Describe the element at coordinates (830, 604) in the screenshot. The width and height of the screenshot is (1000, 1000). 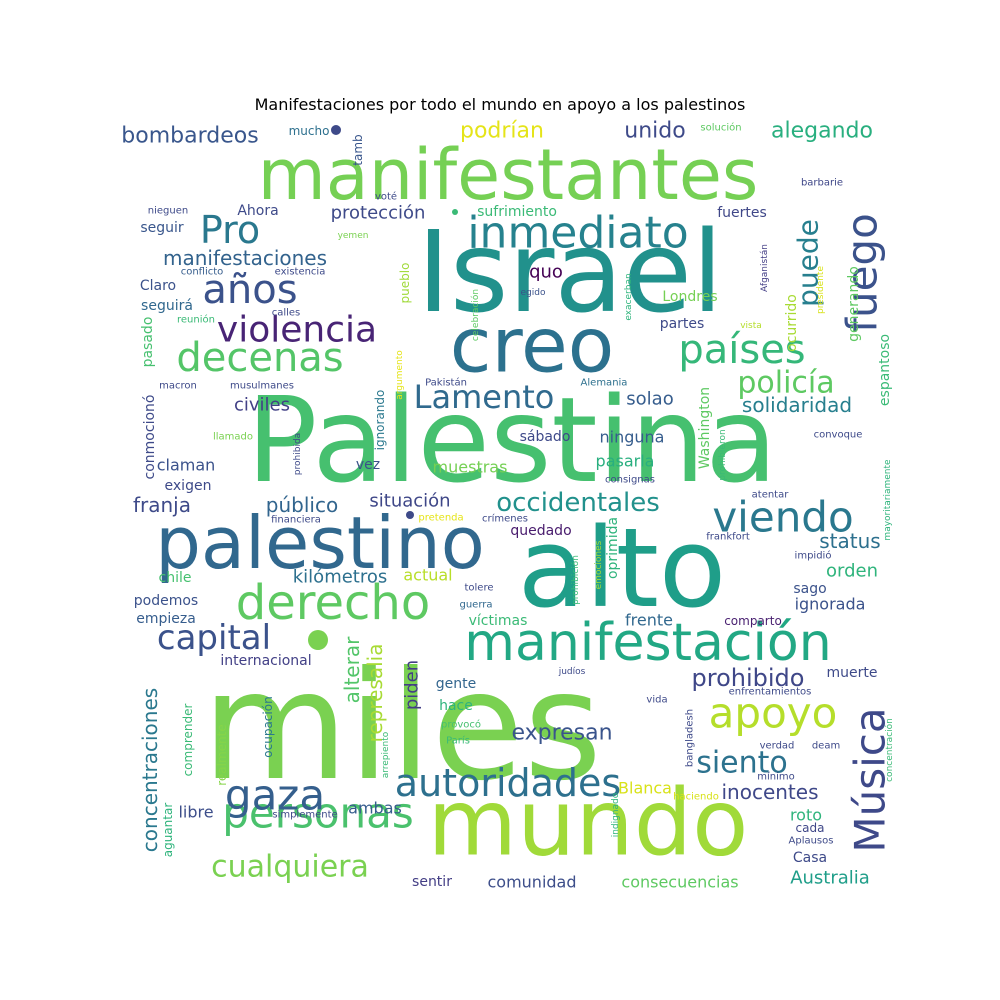
I see `cloud-word-ignorada: ignorada` at that location.